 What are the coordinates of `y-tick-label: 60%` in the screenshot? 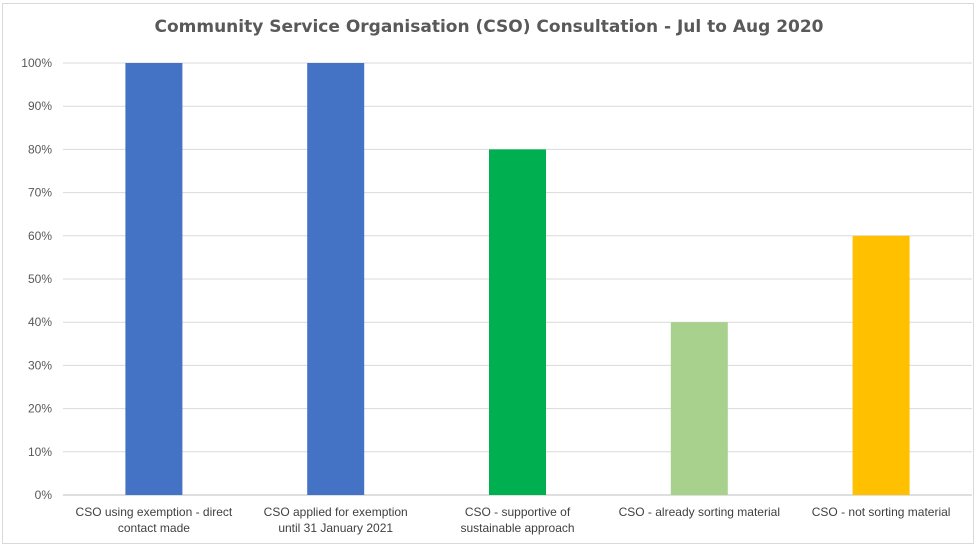 It's located at (40, 236).